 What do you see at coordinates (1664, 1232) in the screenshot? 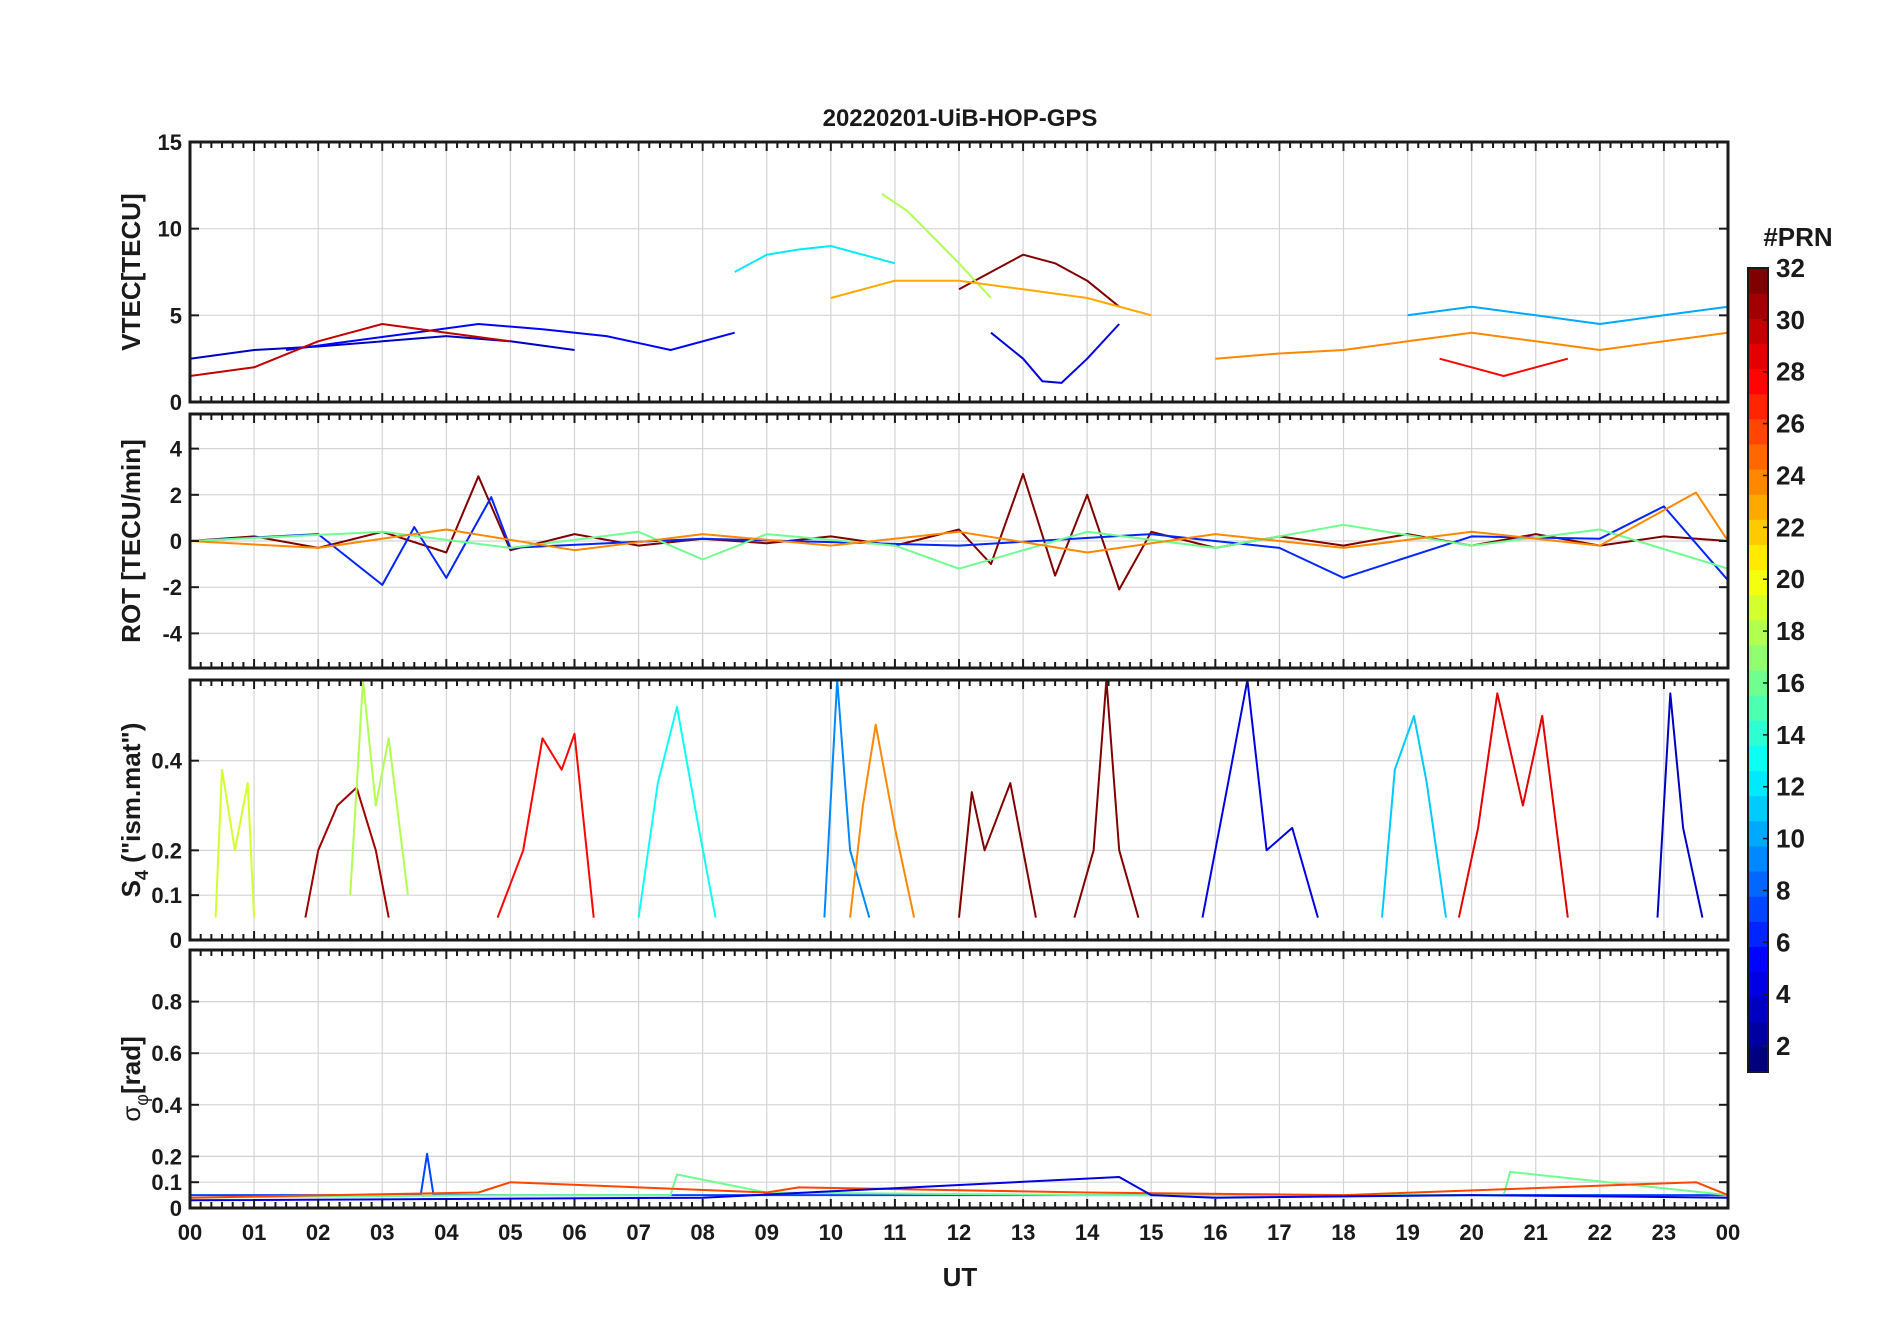
I see `x-tick-label: 23` at bounding box center [1664, 1232].